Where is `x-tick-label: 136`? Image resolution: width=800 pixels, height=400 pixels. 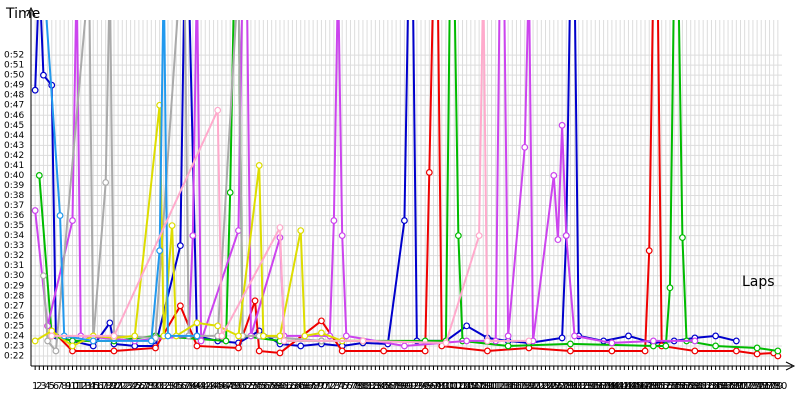
x-tick-label: 136 is located at coordinates (595, 386).